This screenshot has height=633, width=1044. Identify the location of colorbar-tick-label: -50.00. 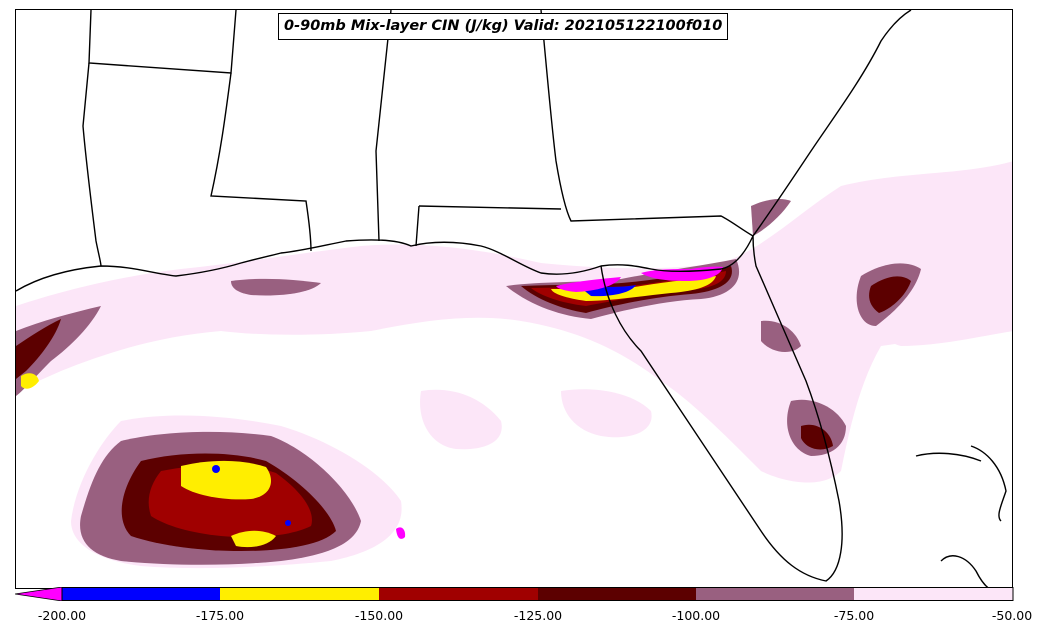
(1012, 615).